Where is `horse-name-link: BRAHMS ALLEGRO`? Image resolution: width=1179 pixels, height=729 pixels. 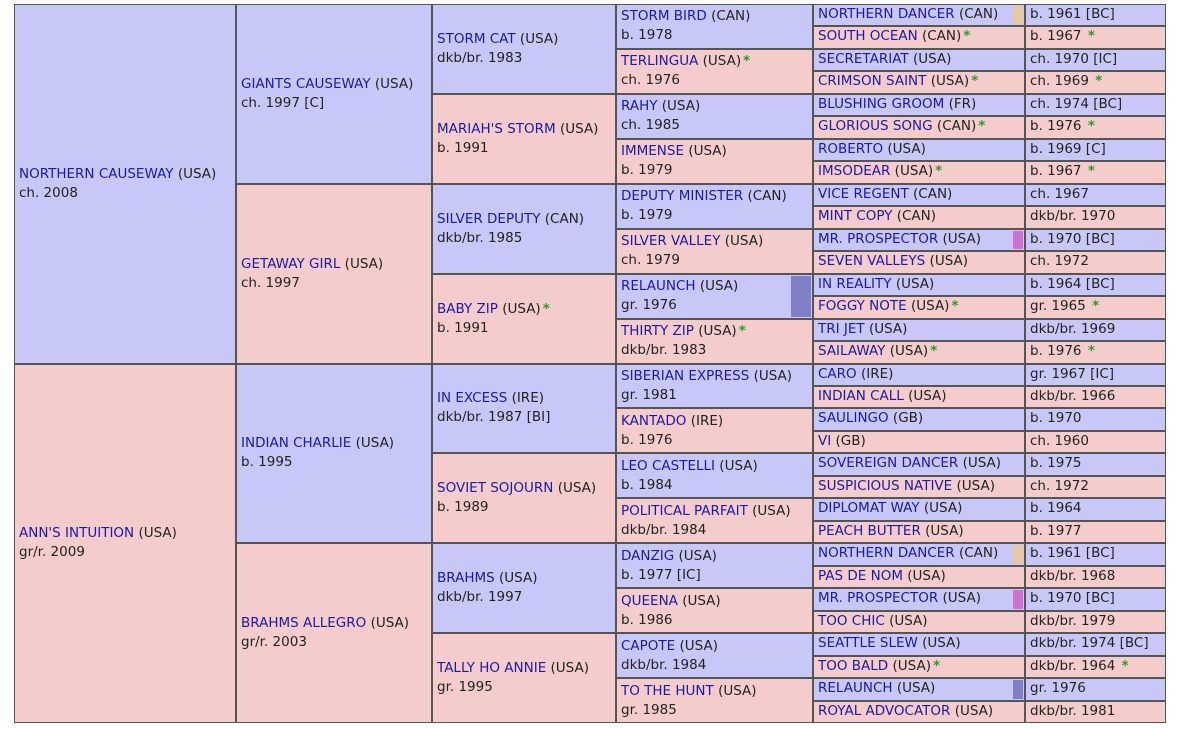
horse-name-link: BRAHMS ALLEGRO is located at coordinates (304, 623).